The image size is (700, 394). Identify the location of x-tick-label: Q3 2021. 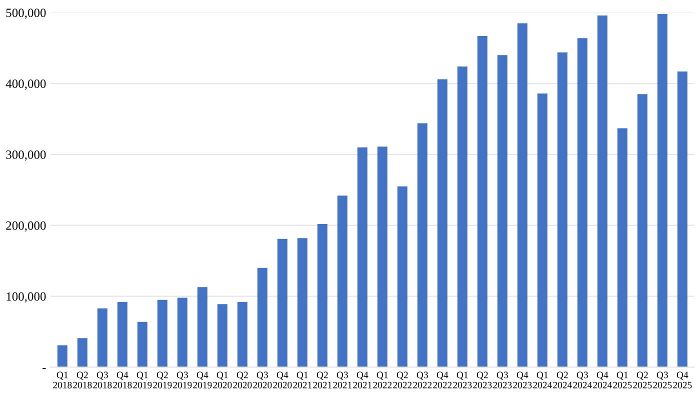
(342, 380).